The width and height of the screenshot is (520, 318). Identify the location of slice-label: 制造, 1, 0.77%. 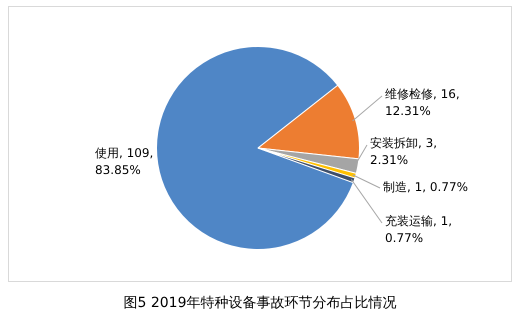
(425, 187).